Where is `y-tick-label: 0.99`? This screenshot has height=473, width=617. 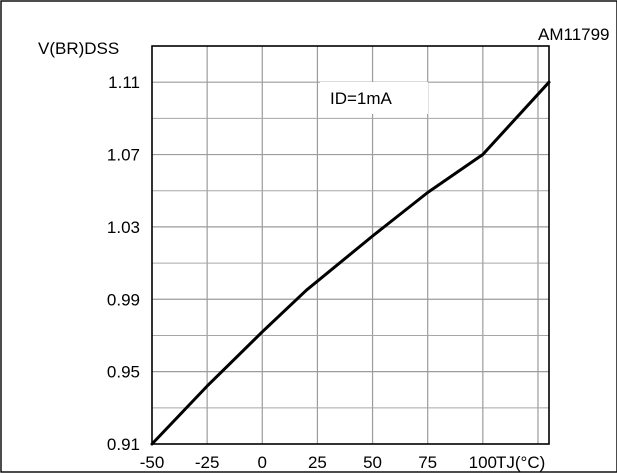 y-tick-label: 0.99 is located at coordinates (123, 299).